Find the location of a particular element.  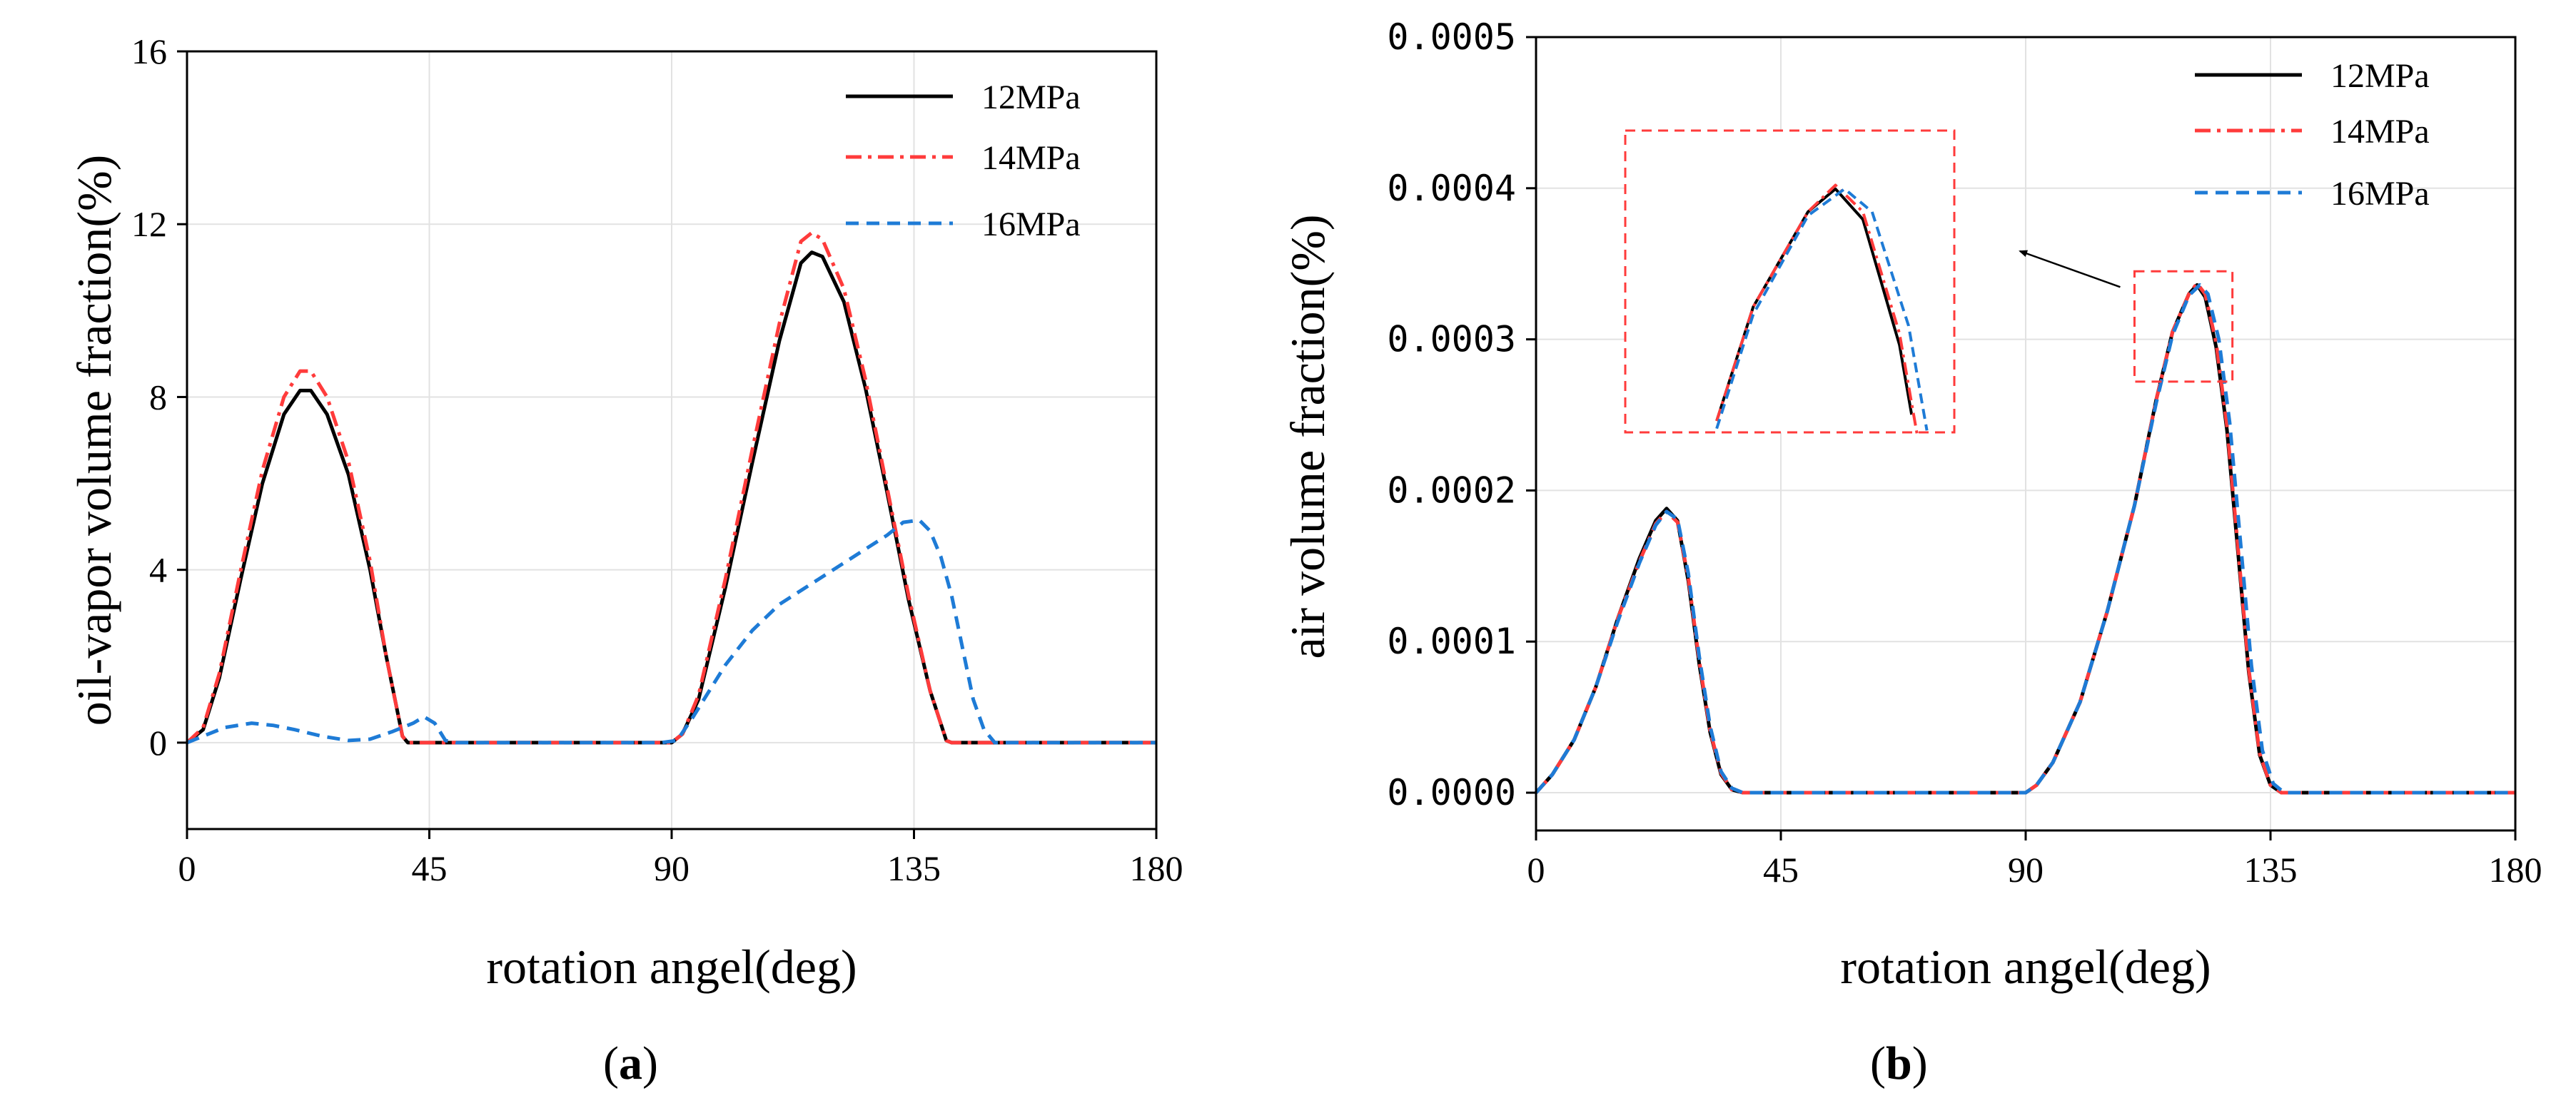

panel-a-y-axis-title: oil-vapor volume fraction(%) is located at coordinates (94, 440).